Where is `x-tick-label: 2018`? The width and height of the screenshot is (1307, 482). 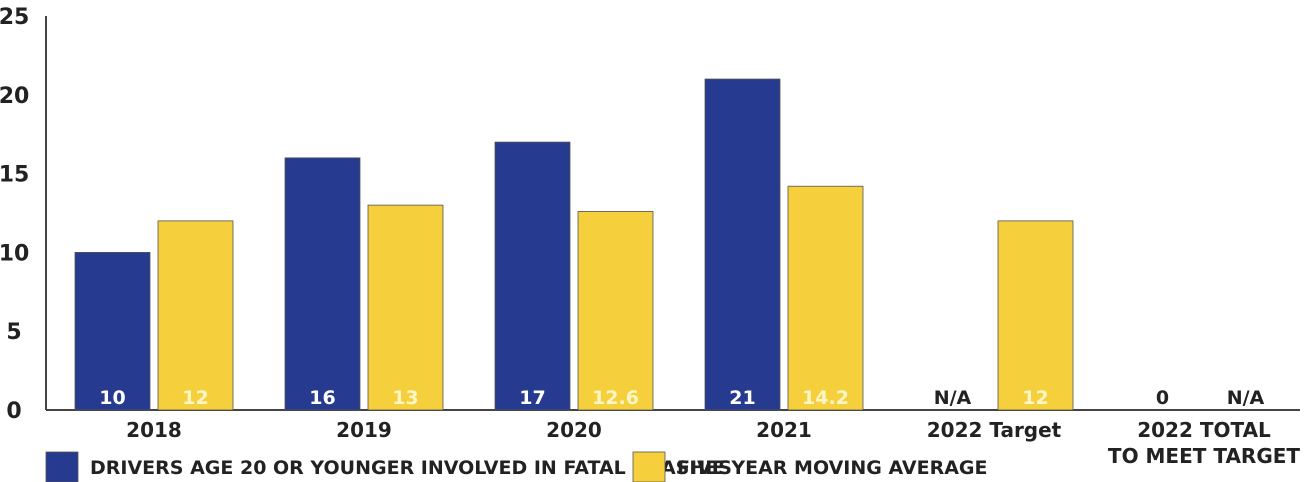 x-tick-label: 2018 is located at coordinates (154, 430).